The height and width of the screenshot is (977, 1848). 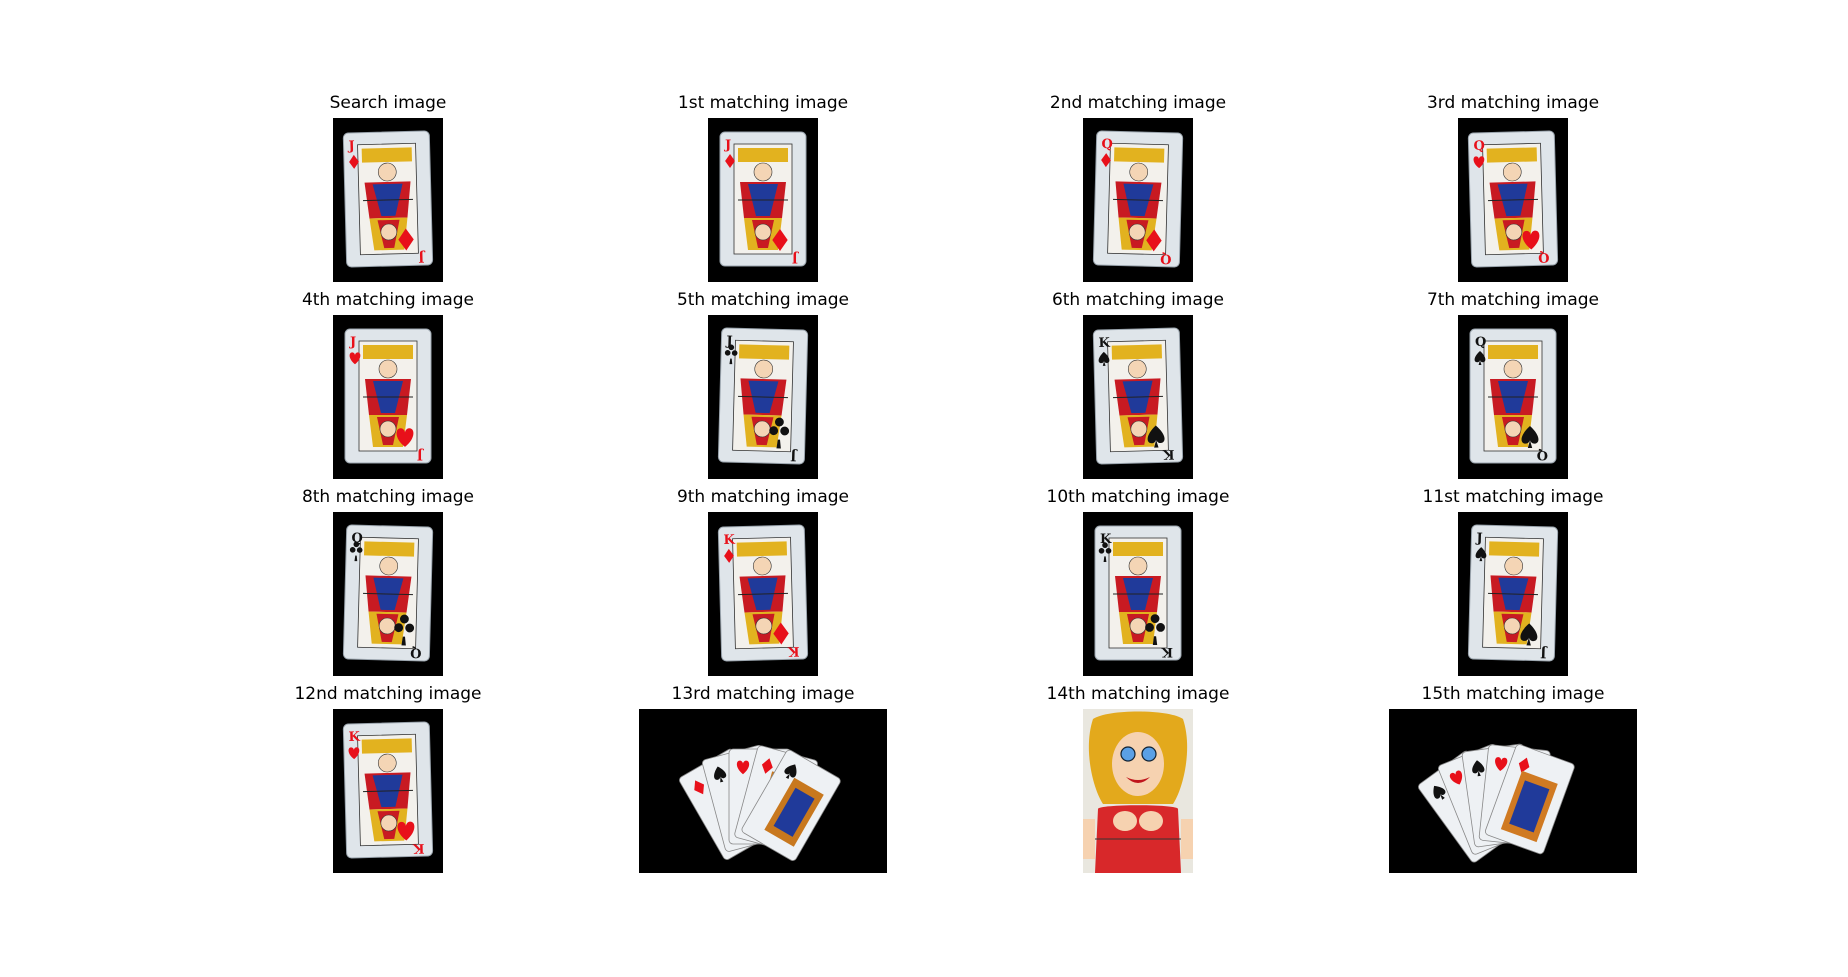 What do you see at coordinates (1138, 497) in the screenshot?
I see `panel-title: 10th matching image` at bounding box center [1138, 497].